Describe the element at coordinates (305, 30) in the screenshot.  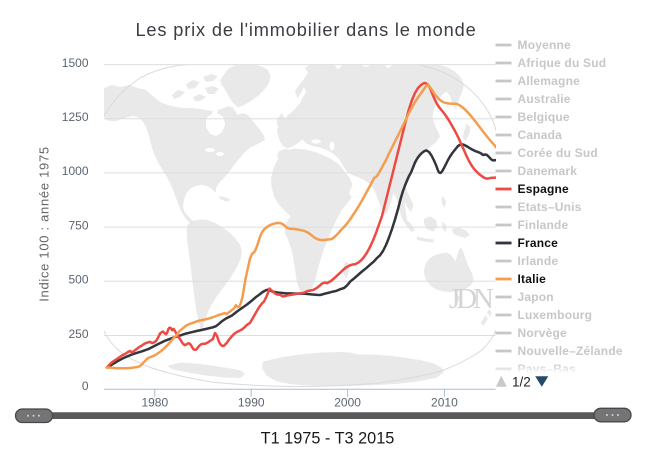
I see `svg-text:Les prix de l'immobilier dans: Les prix de l'immobilier dans le monde` at that location.